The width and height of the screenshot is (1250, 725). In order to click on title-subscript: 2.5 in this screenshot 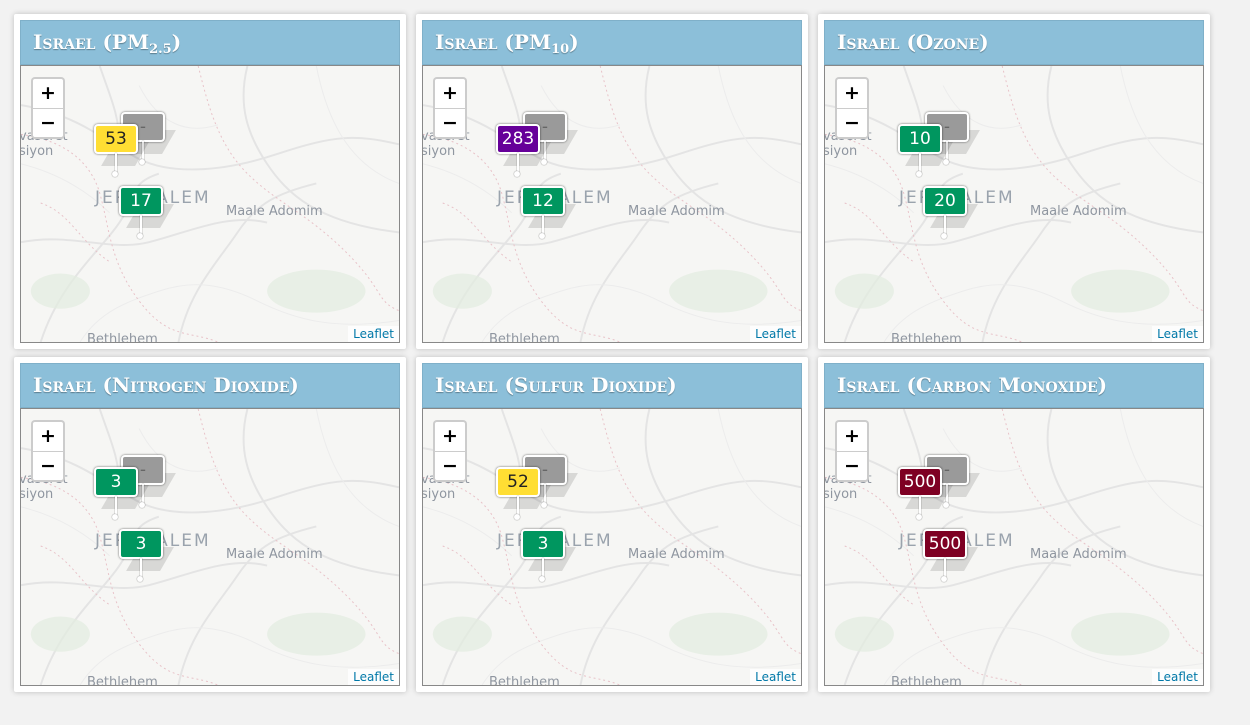, I will do `click(160, 49)`.